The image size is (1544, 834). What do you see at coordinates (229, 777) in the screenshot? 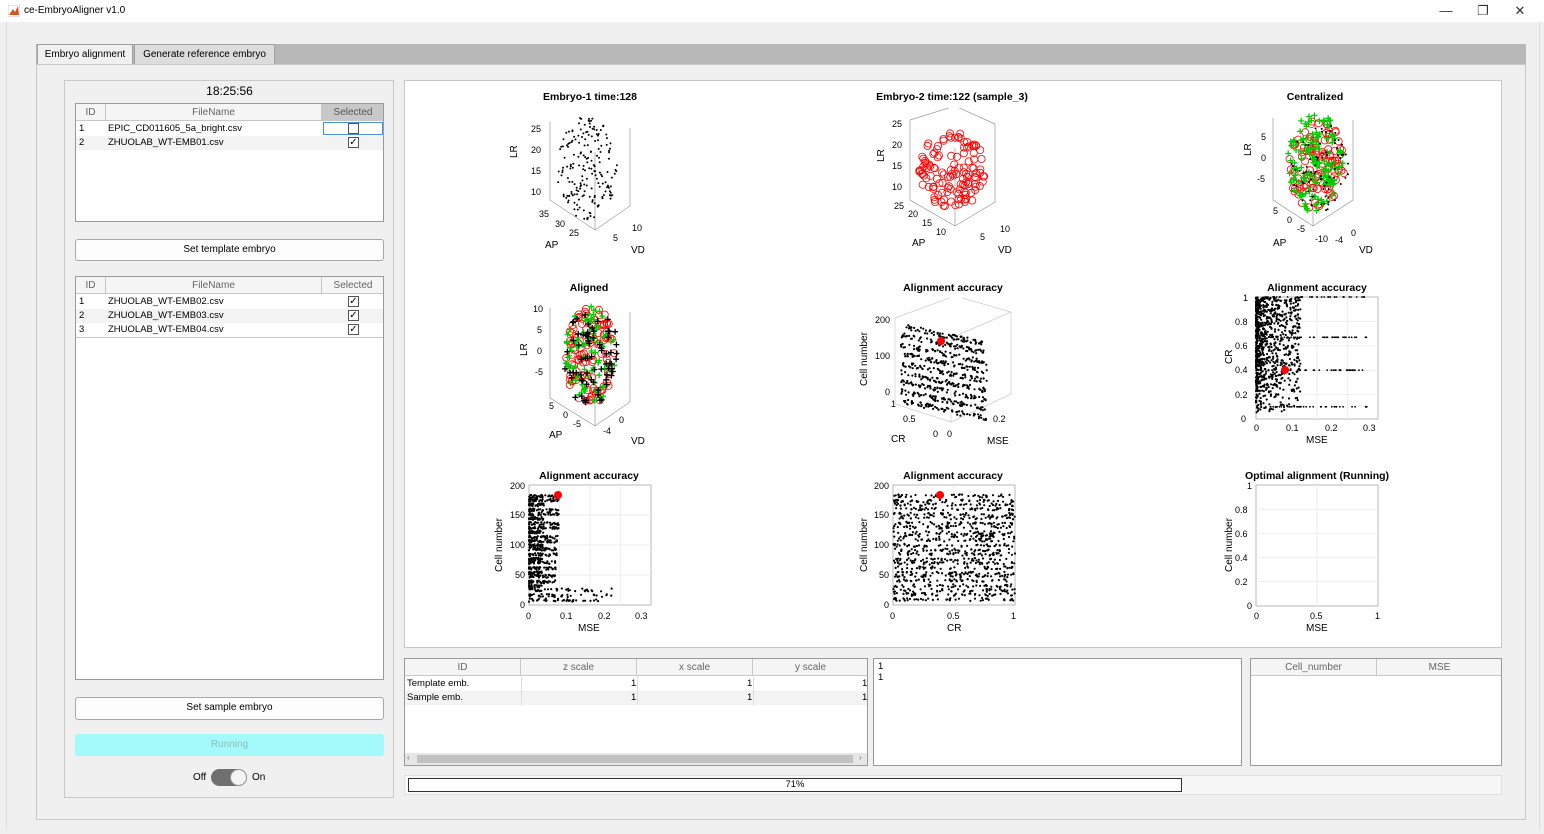
I see `running-toggle-switch` at bounding box center [229, 777].